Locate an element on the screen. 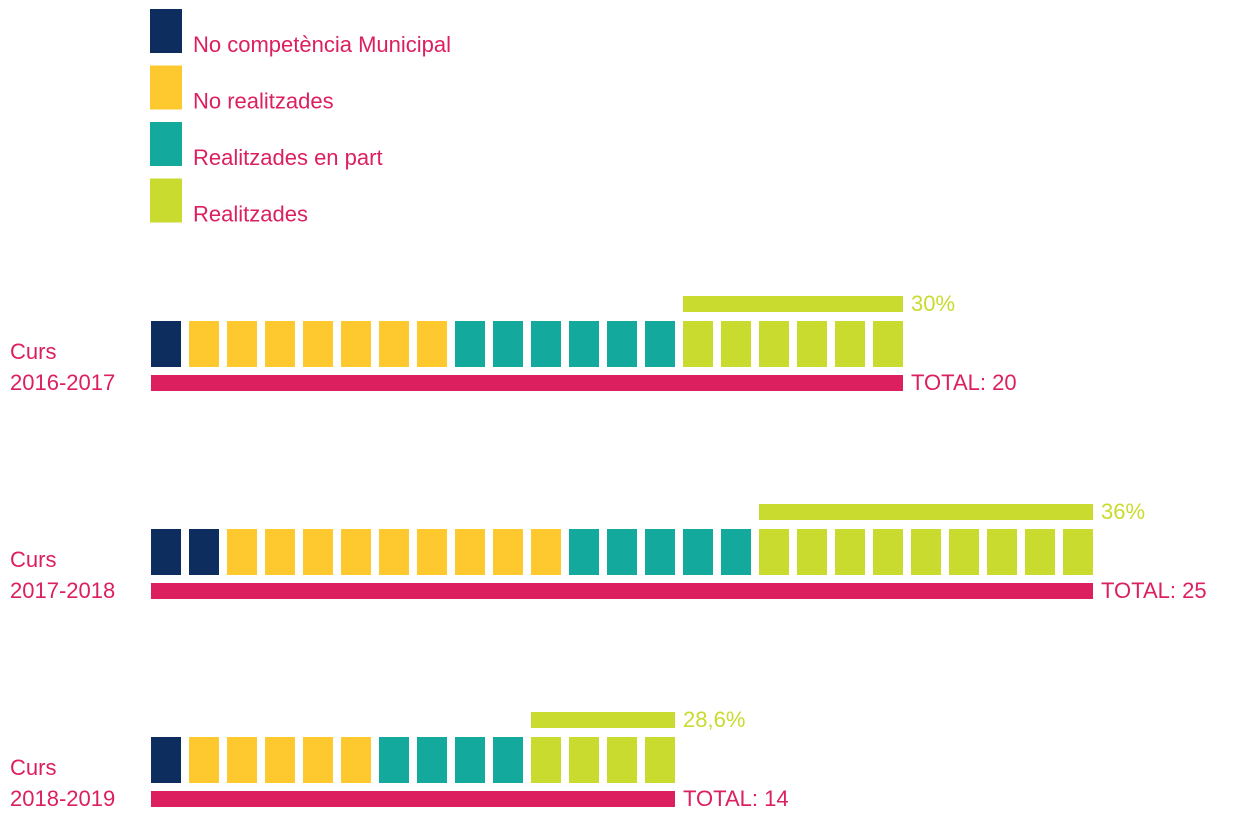 The image size is (1243, 814). percent-label: 30% is located at coordinates (933, 303).